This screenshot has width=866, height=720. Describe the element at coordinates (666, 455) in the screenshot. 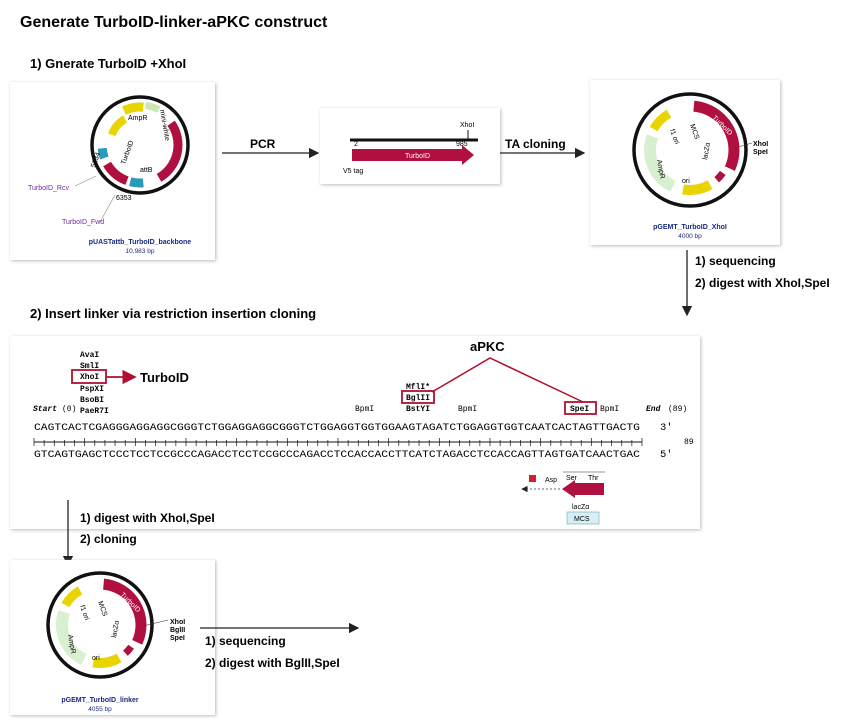

I see `strand-end: 5'` at that location.